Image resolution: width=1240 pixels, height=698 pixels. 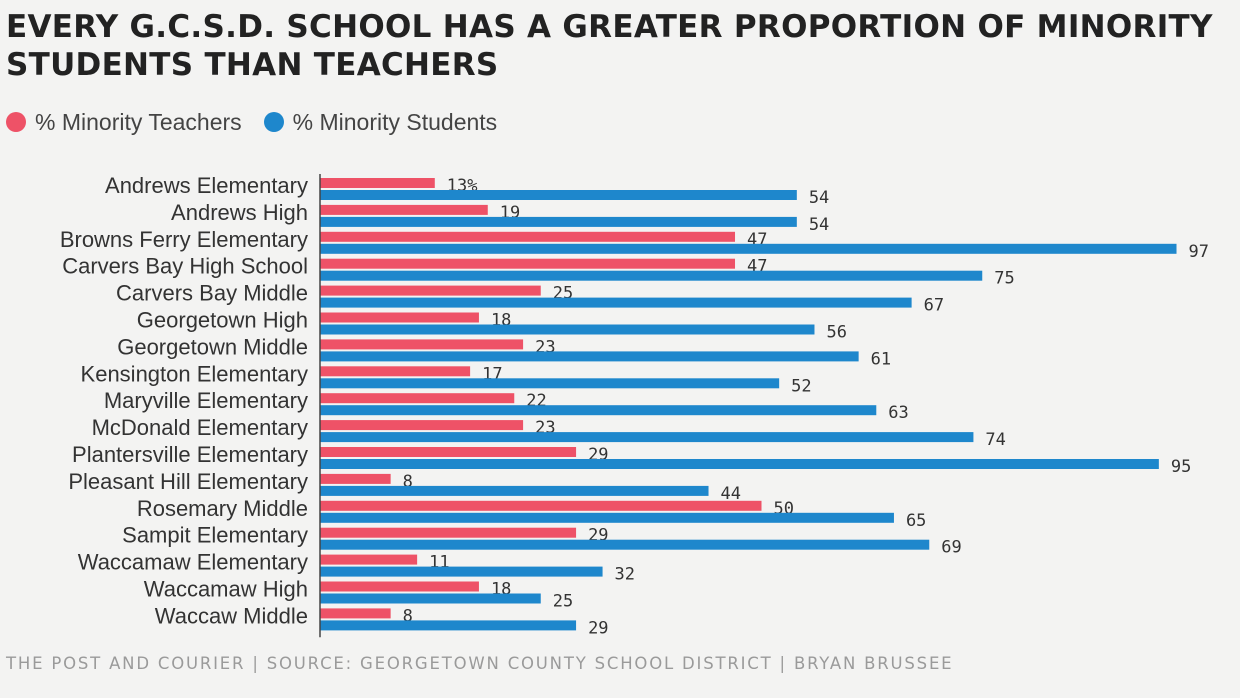 I want to click on students-value-label: 63, so click(x=898, y=413).